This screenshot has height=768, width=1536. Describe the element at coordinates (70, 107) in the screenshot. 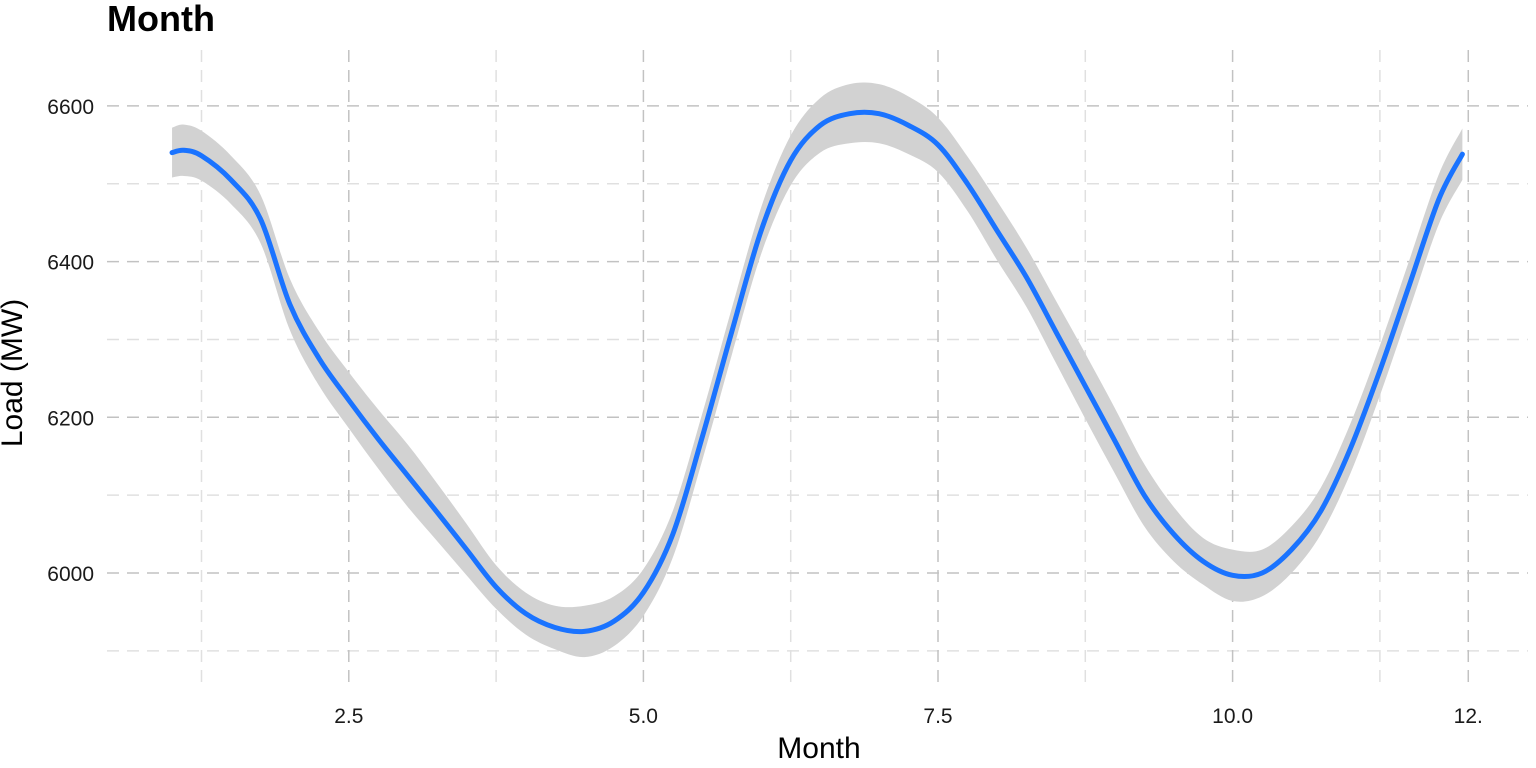

I see `y-tick-label: 6600` at that location.